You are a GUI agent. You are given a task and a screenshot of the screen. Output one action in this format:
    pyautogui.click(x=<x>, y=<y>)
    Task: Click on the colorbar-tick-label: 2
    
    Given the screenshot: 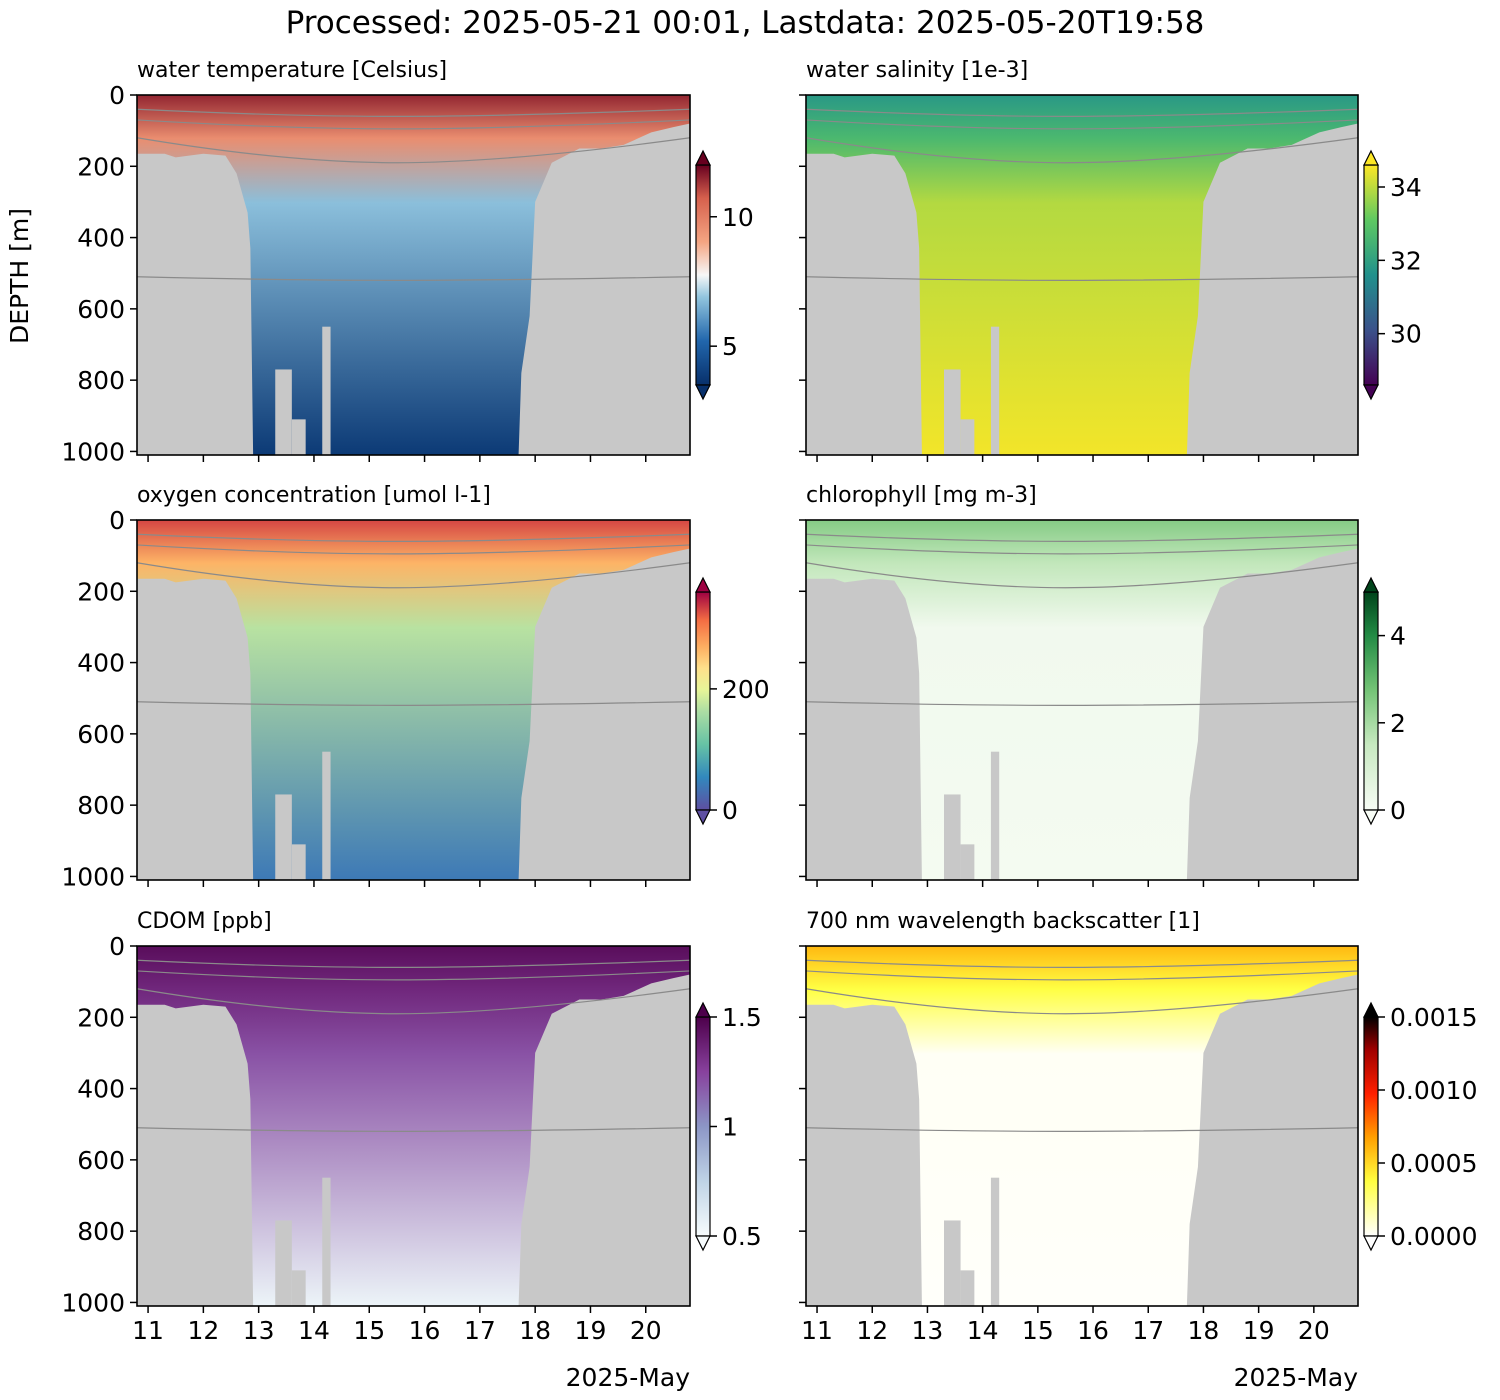 What is the action you would take?
    pyautogui.click(x=1398, y=723)
    